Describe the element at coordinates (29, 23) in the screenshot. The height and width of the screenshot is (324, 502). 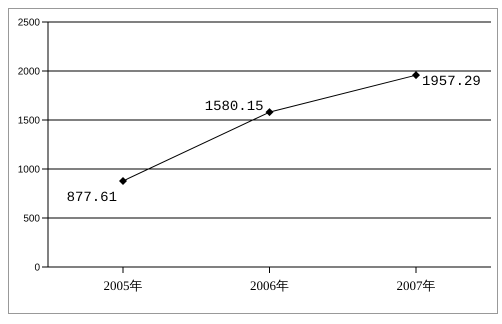
I see `y-tick-label: 2500` at that location.